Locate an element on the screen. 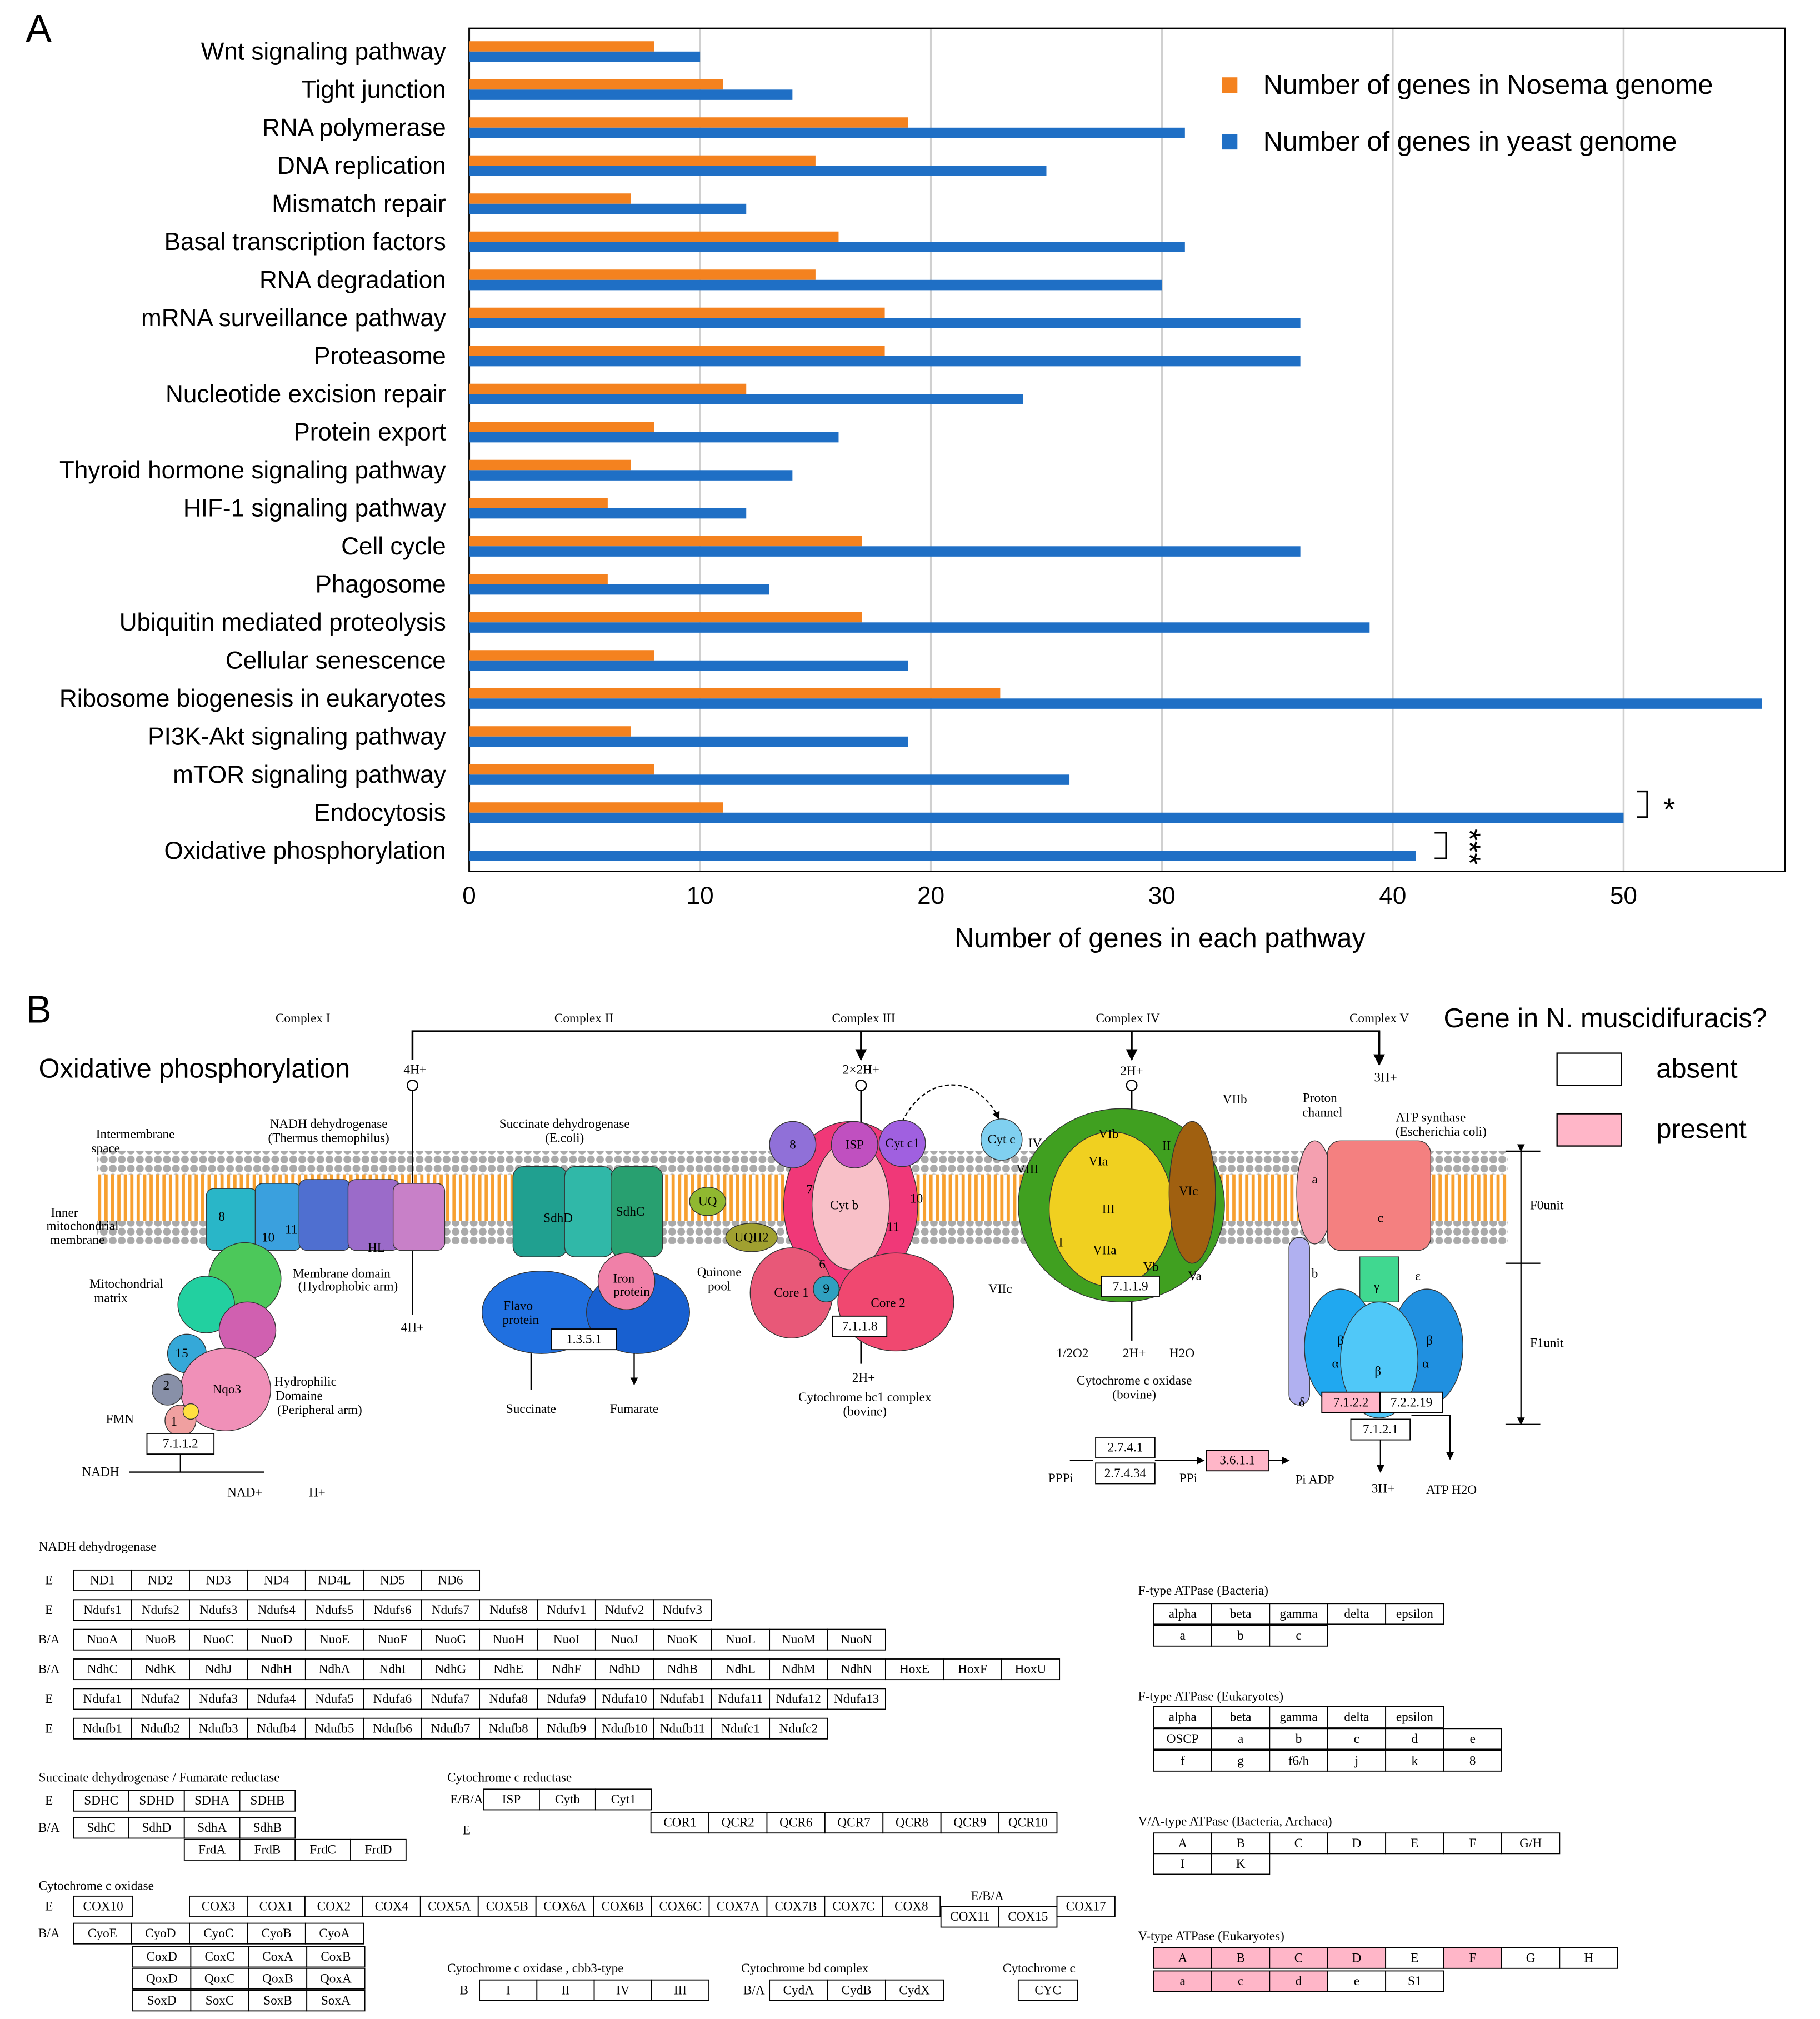 The image size is (1820, 2019). gene-label: Ndufv3 is located at coordinates (682, 1610).